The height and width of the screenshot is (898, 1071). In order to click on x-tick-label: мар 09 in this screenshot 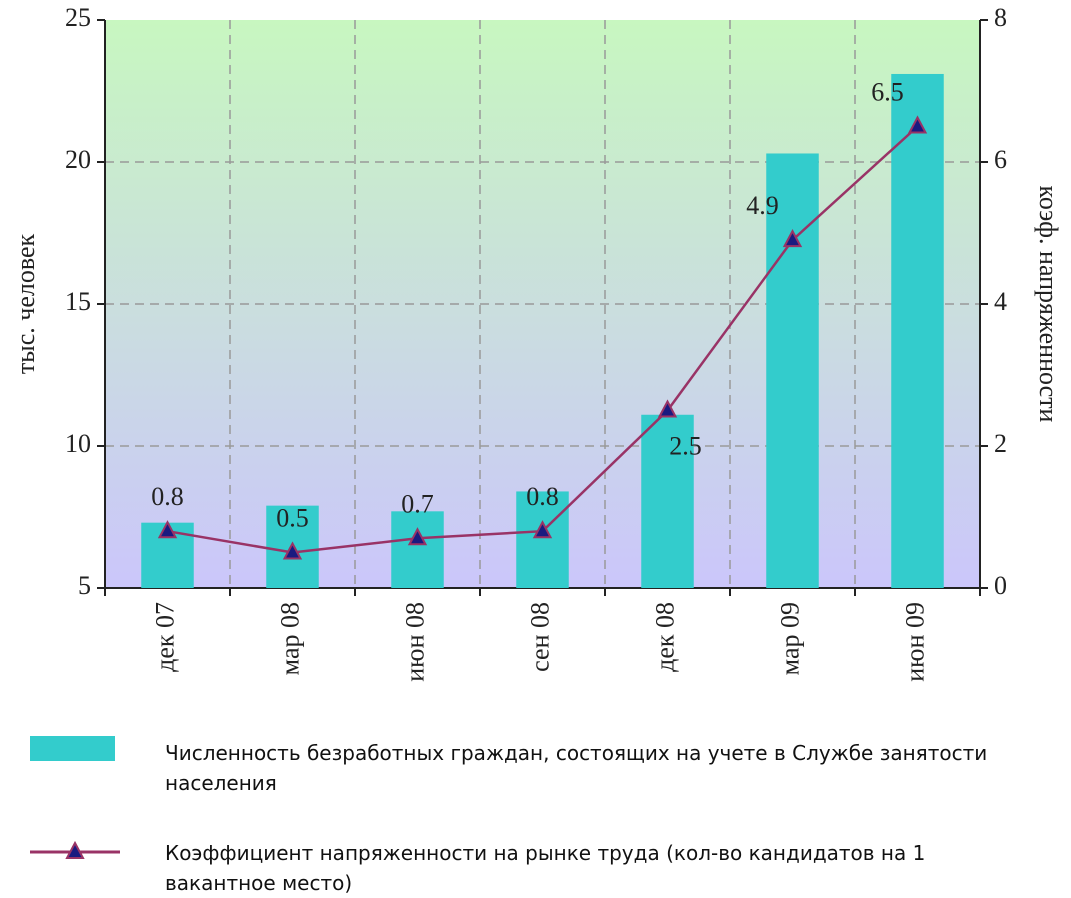, I will do `click(789, 638)`.